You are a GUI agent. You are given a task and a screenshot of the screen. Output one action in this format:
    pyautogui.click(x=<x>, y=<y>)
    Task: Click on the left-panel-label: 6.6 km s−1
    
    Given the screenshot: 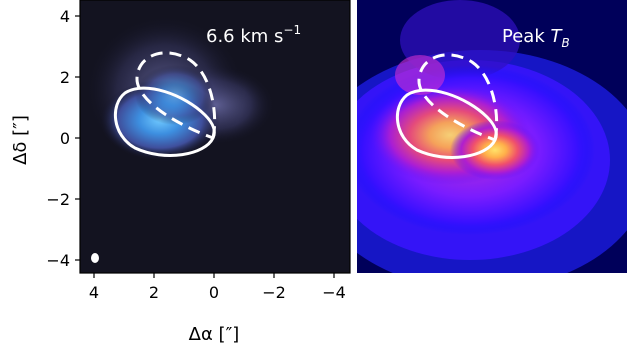 What is the action you would take?
    pyautogui.click(x=253, y=35)
    